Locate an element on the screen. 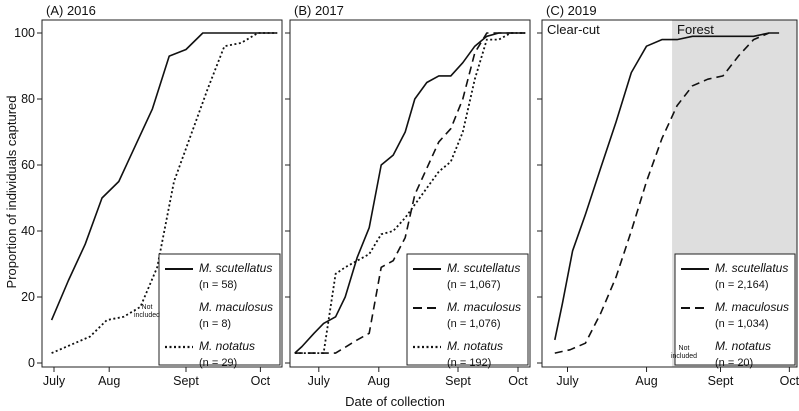 This screenshot has width=799, height=411. panel-title: (C) 2019 is located at coordinates (571, 10).